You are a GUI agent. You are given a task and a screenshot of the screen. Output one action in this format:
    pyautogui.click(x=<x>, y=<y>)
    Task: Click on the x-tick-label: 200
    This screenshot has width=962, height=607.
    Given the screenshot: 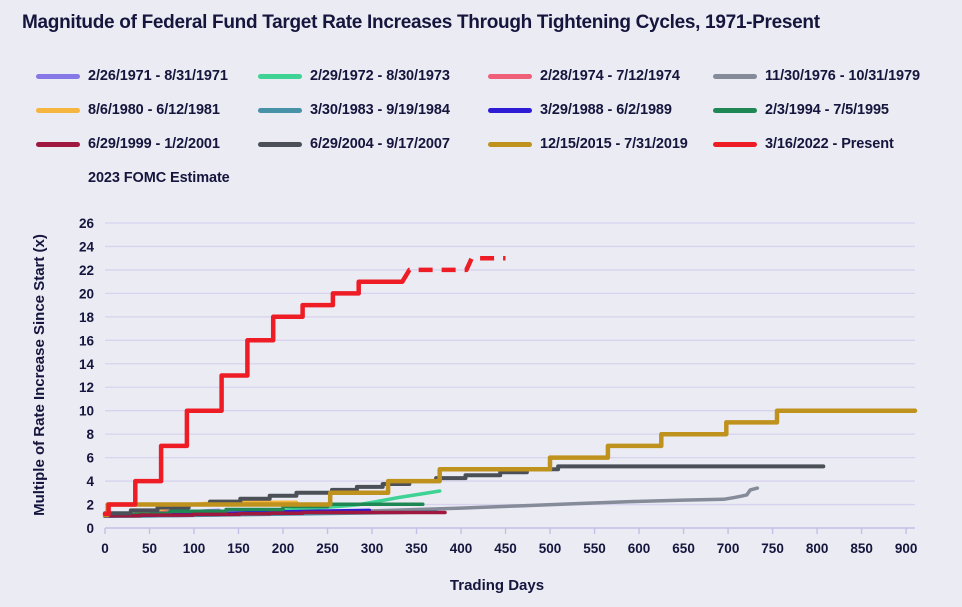 What is the action you would take?
    pyautogui.click(x=283, y=548)
    